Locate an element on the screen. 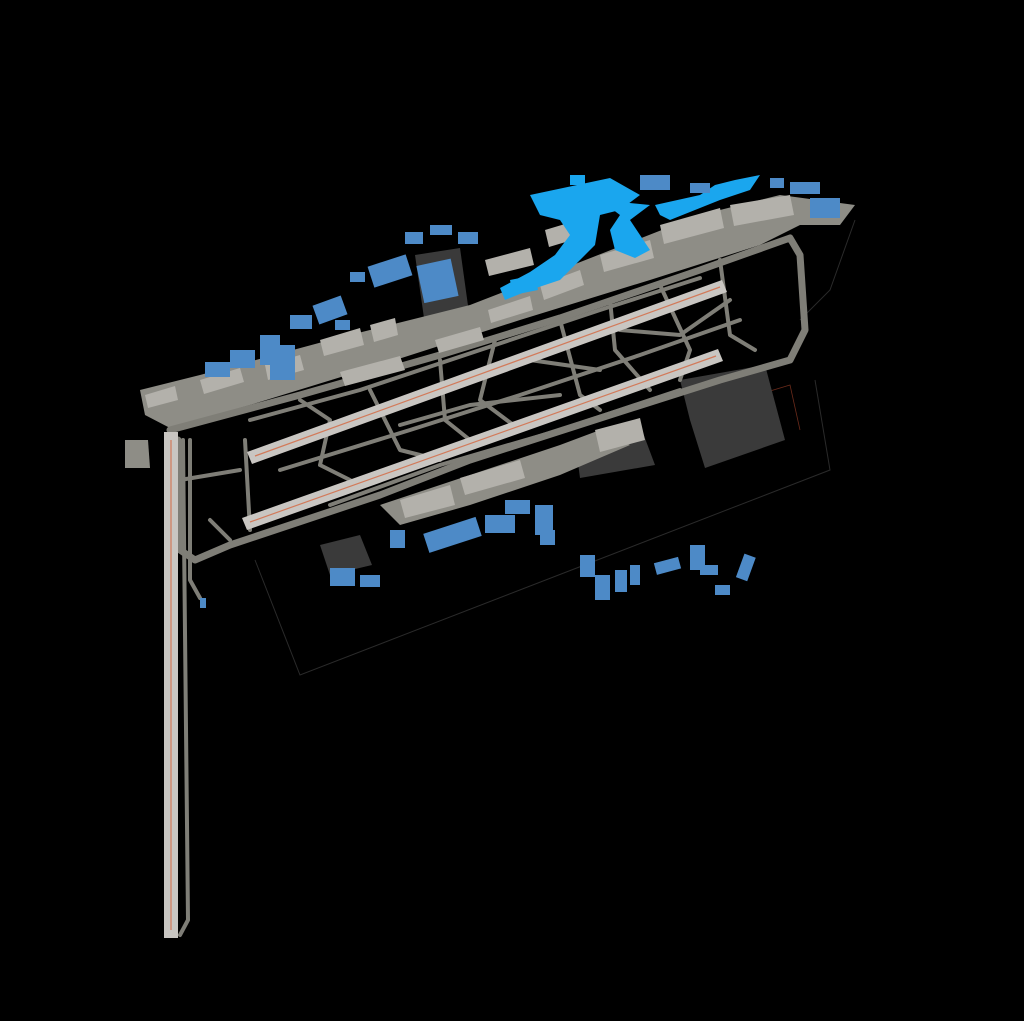 The width and height of the screenshot is (1024, 1021). runway-south is located at coordinates (482, 439).